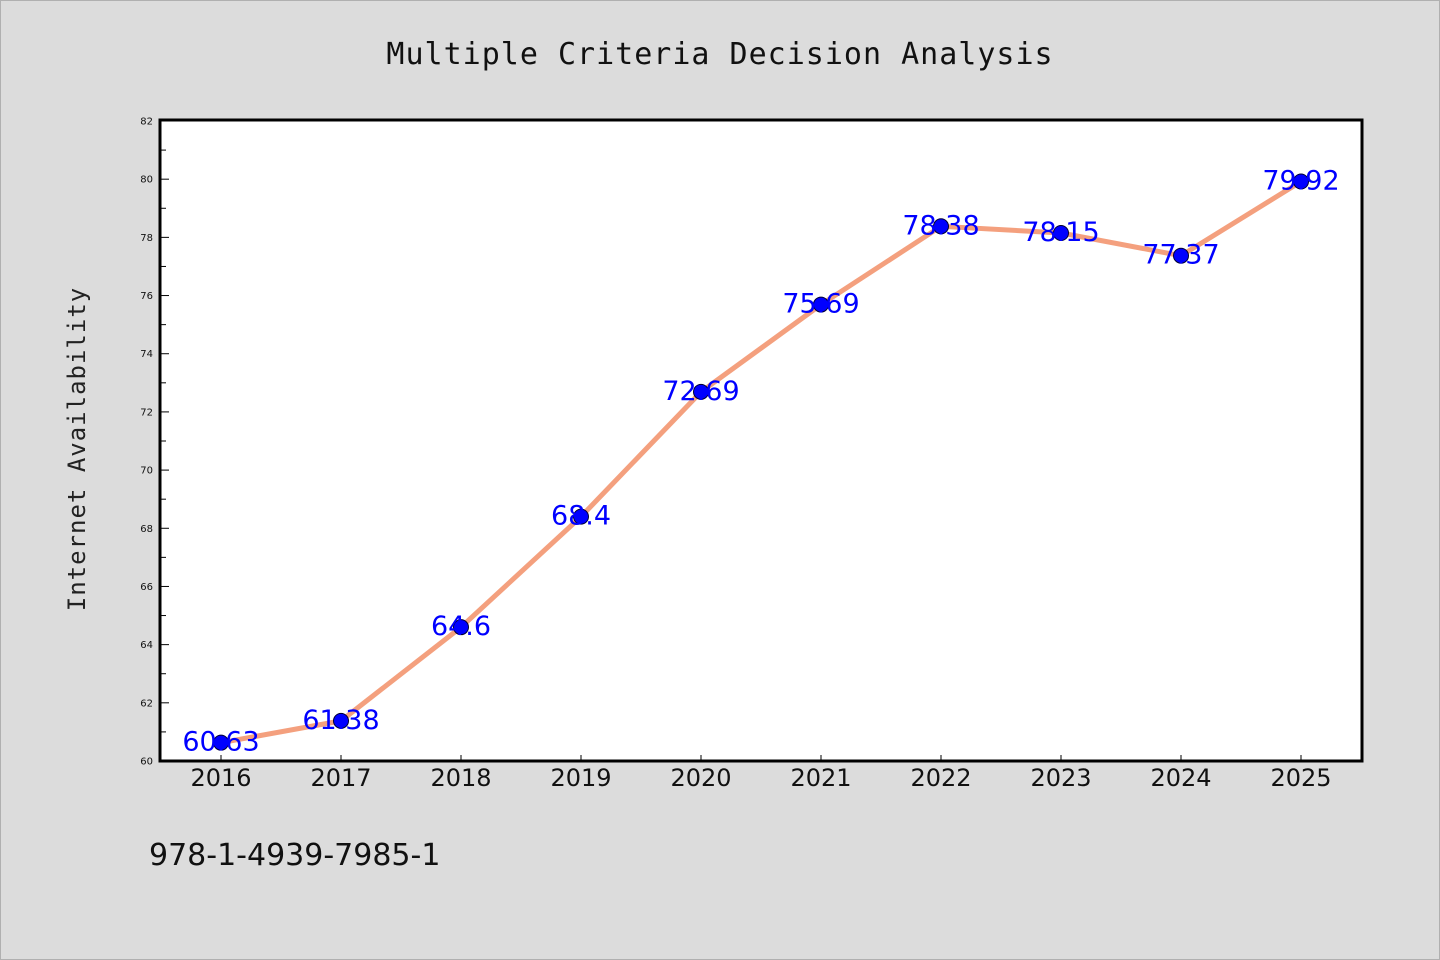 This screenshot has width=1440, height=960. I want to click on data-label: 78.38, so click(940, 225).